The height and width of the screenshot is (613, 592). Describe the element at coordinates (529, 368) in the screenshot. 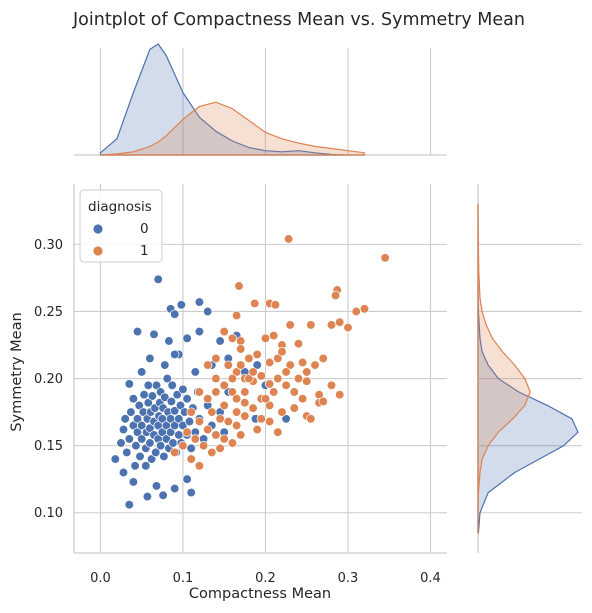

I see `marginal-y-kde` at that location.